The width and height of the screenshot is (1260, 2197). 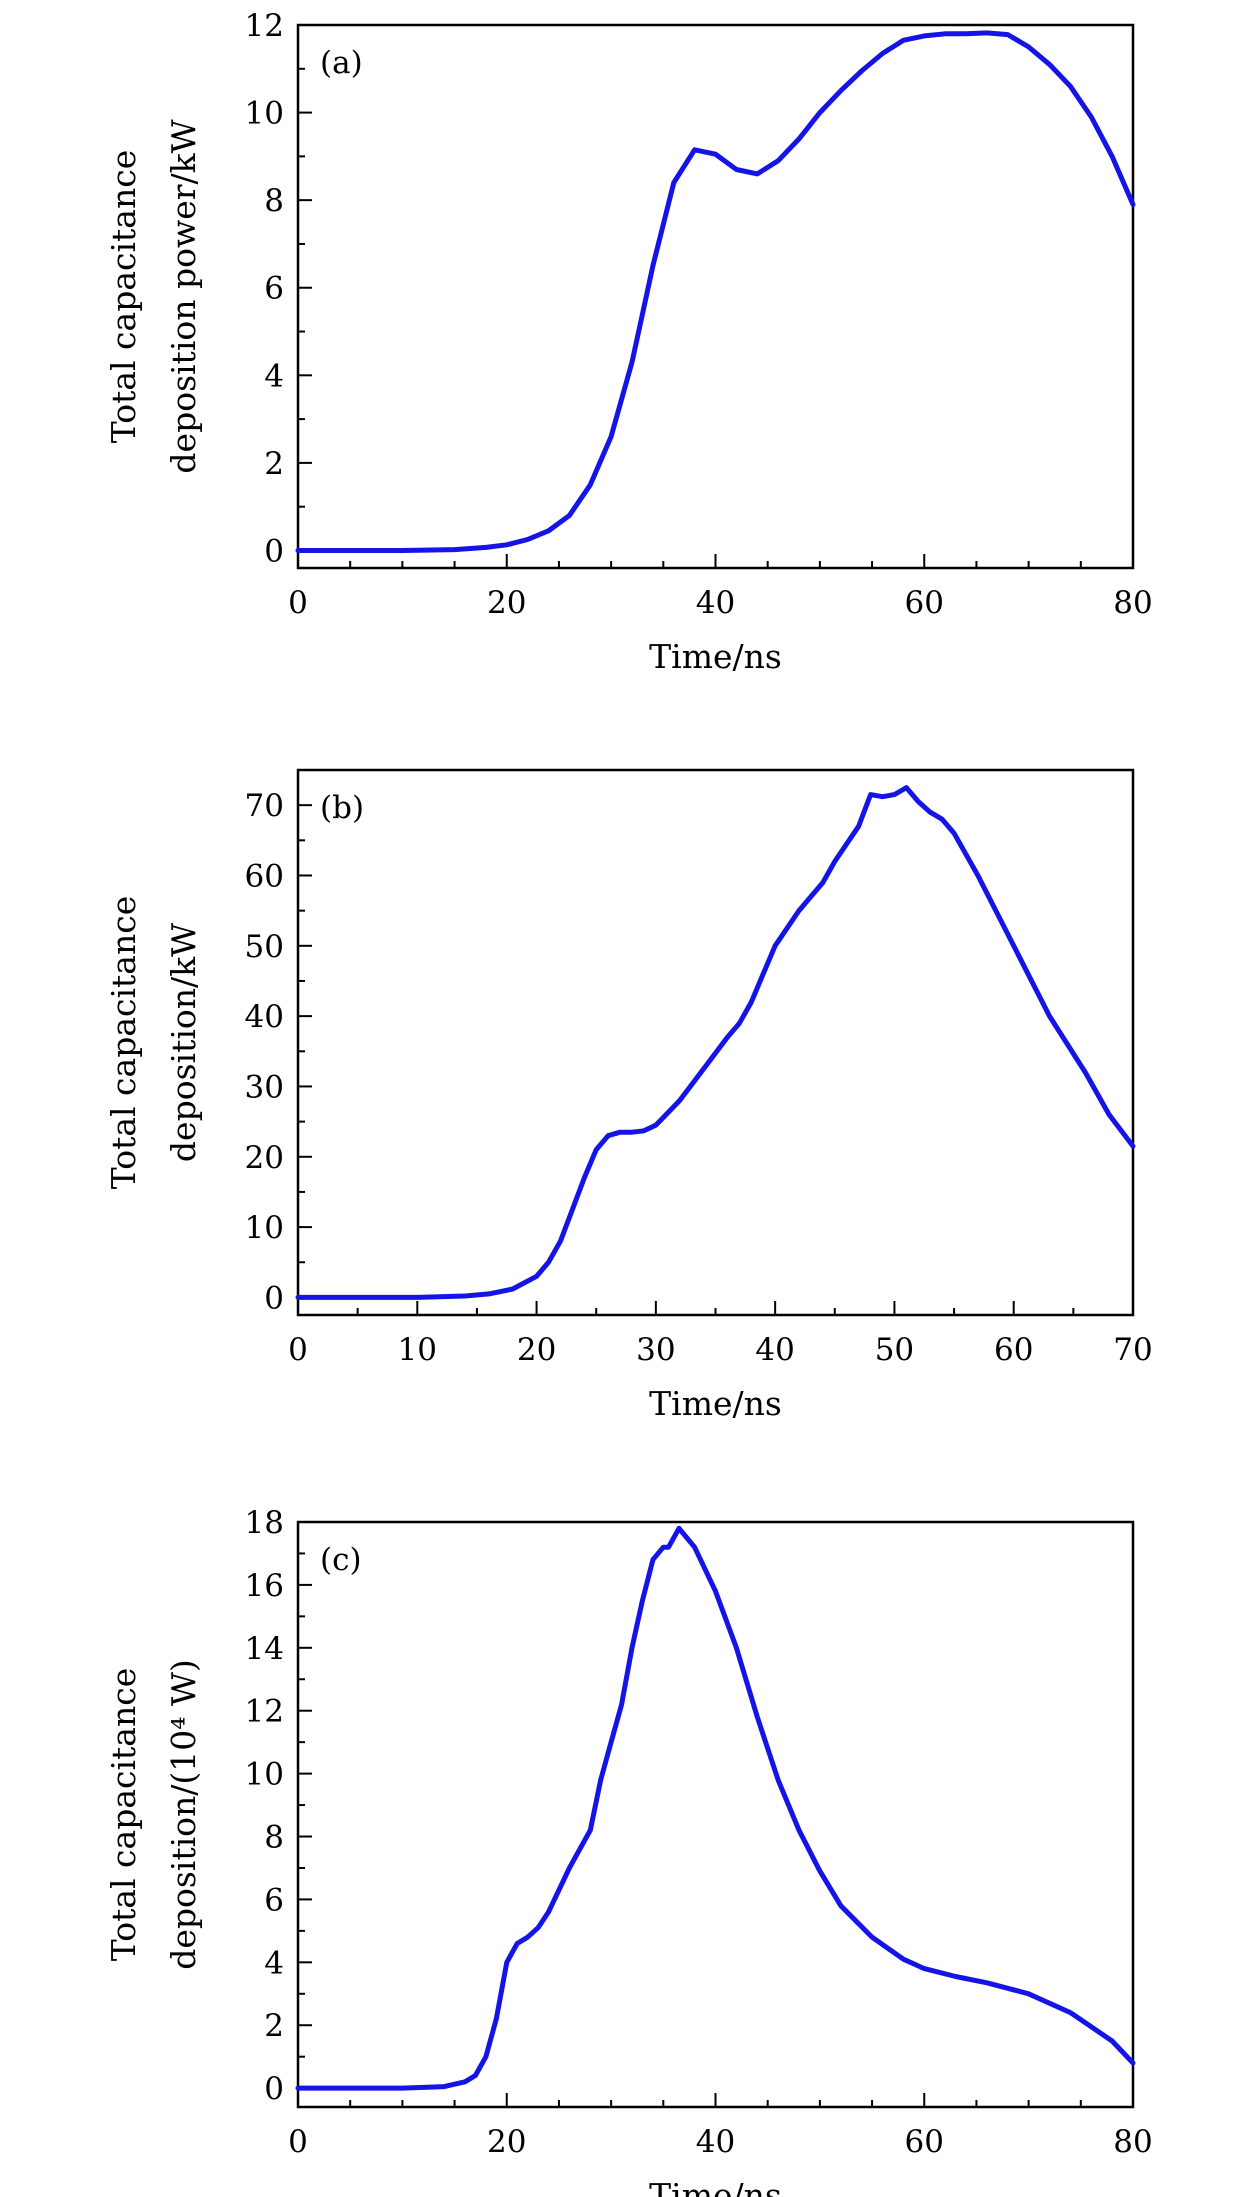 I want to click on panel-label: (a), so click(x=341, y=63).